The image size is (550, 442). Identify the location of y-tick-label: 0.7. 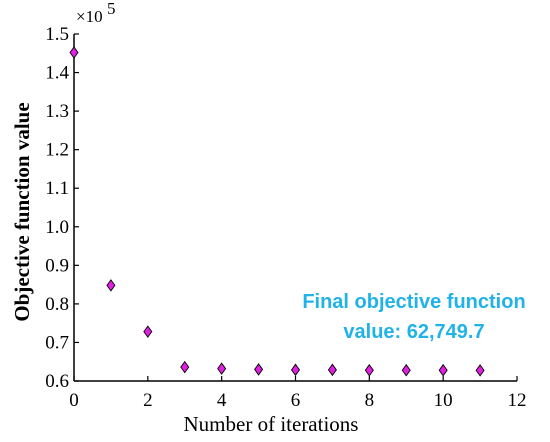
(57, 342).